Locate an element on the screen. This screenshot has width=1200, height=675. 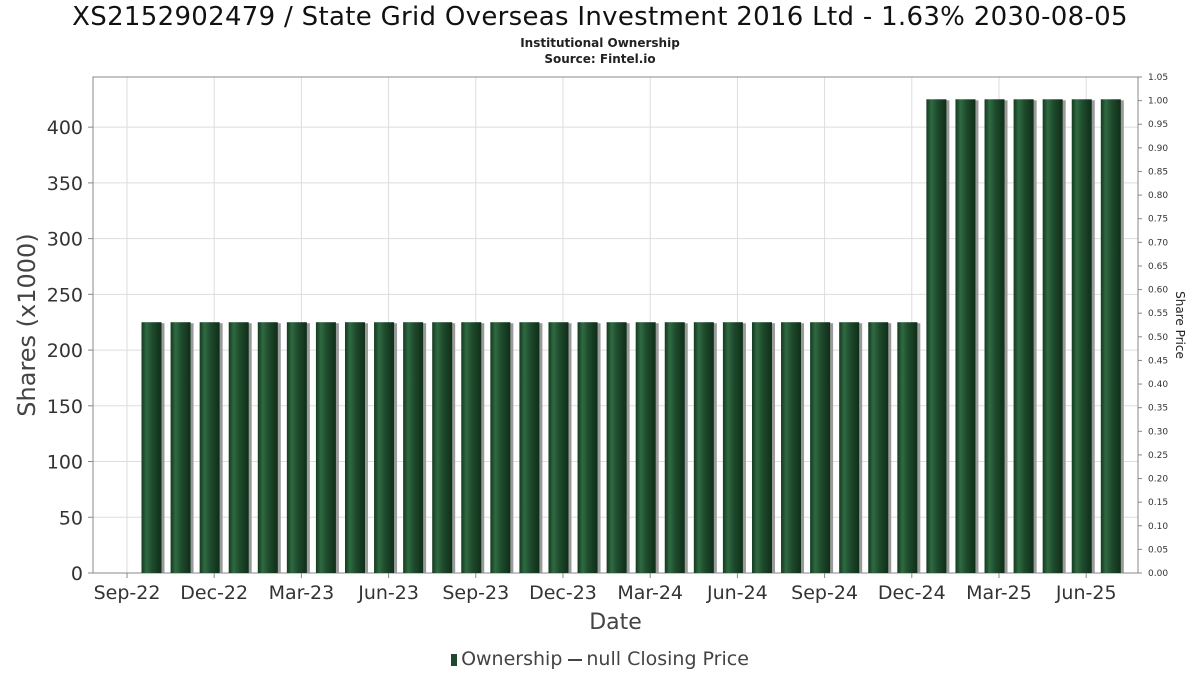
y-axis-label: Shares (x1000) is located at coordinates (27, 324).